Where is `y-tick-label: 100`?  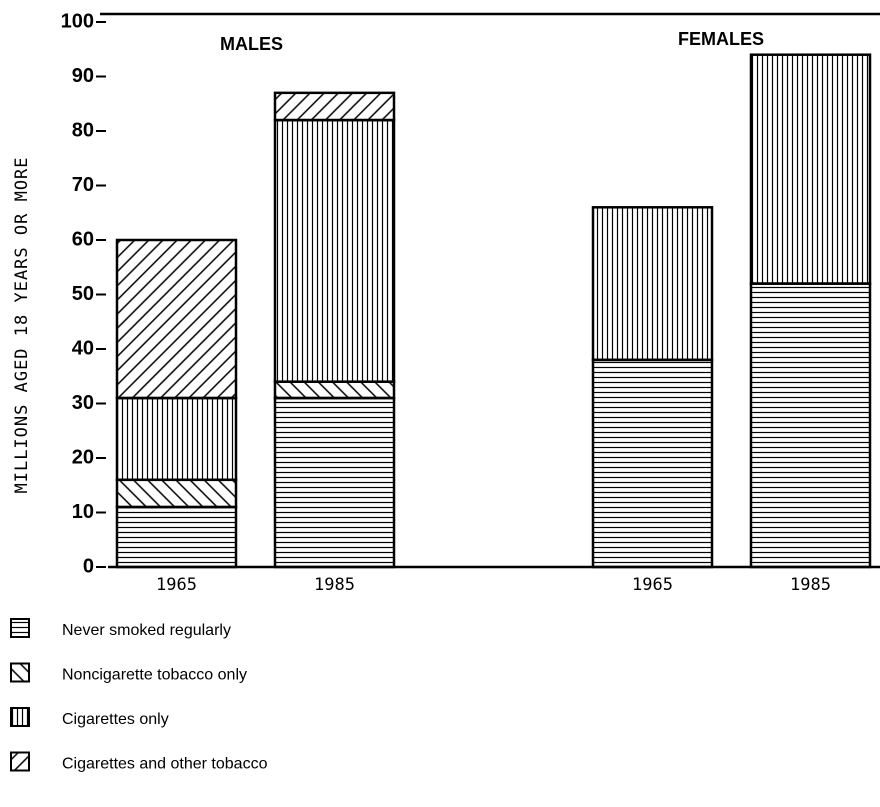 y-tick-label: 100 is located at coordinates (77, 21).